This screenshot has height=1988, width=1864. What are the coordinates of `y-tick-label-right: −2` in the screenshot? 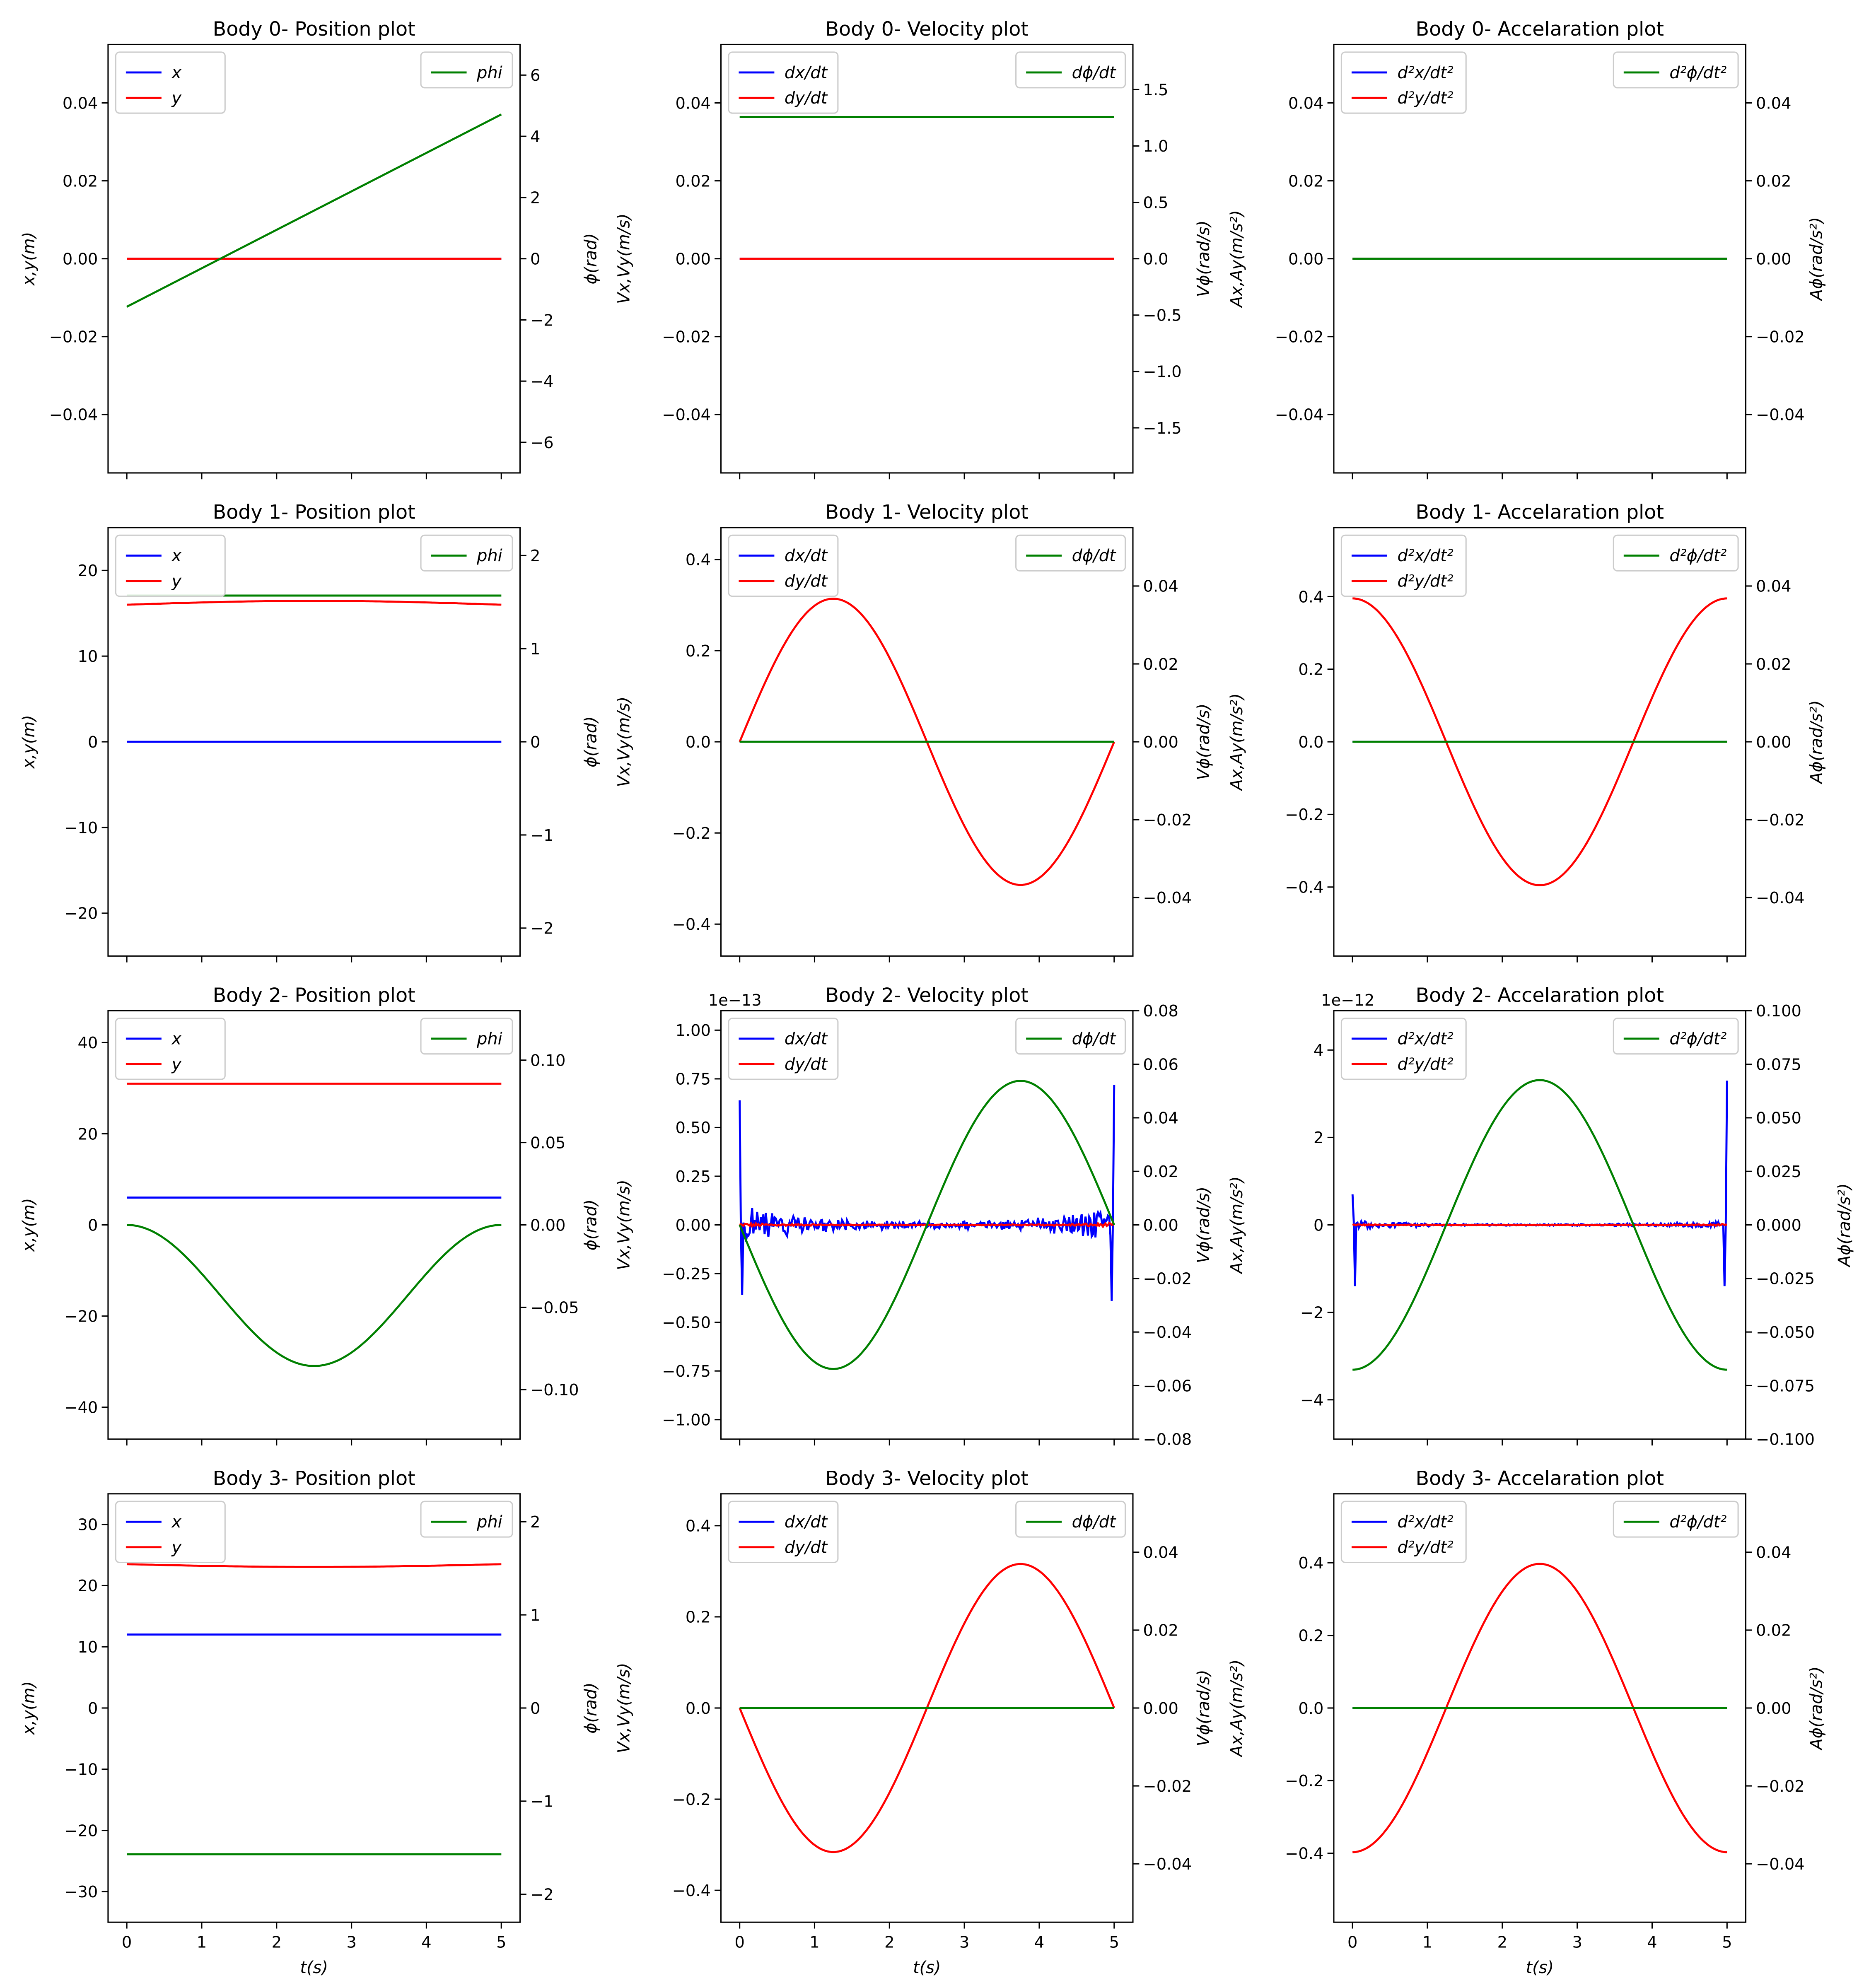 It's located at (542, 928).